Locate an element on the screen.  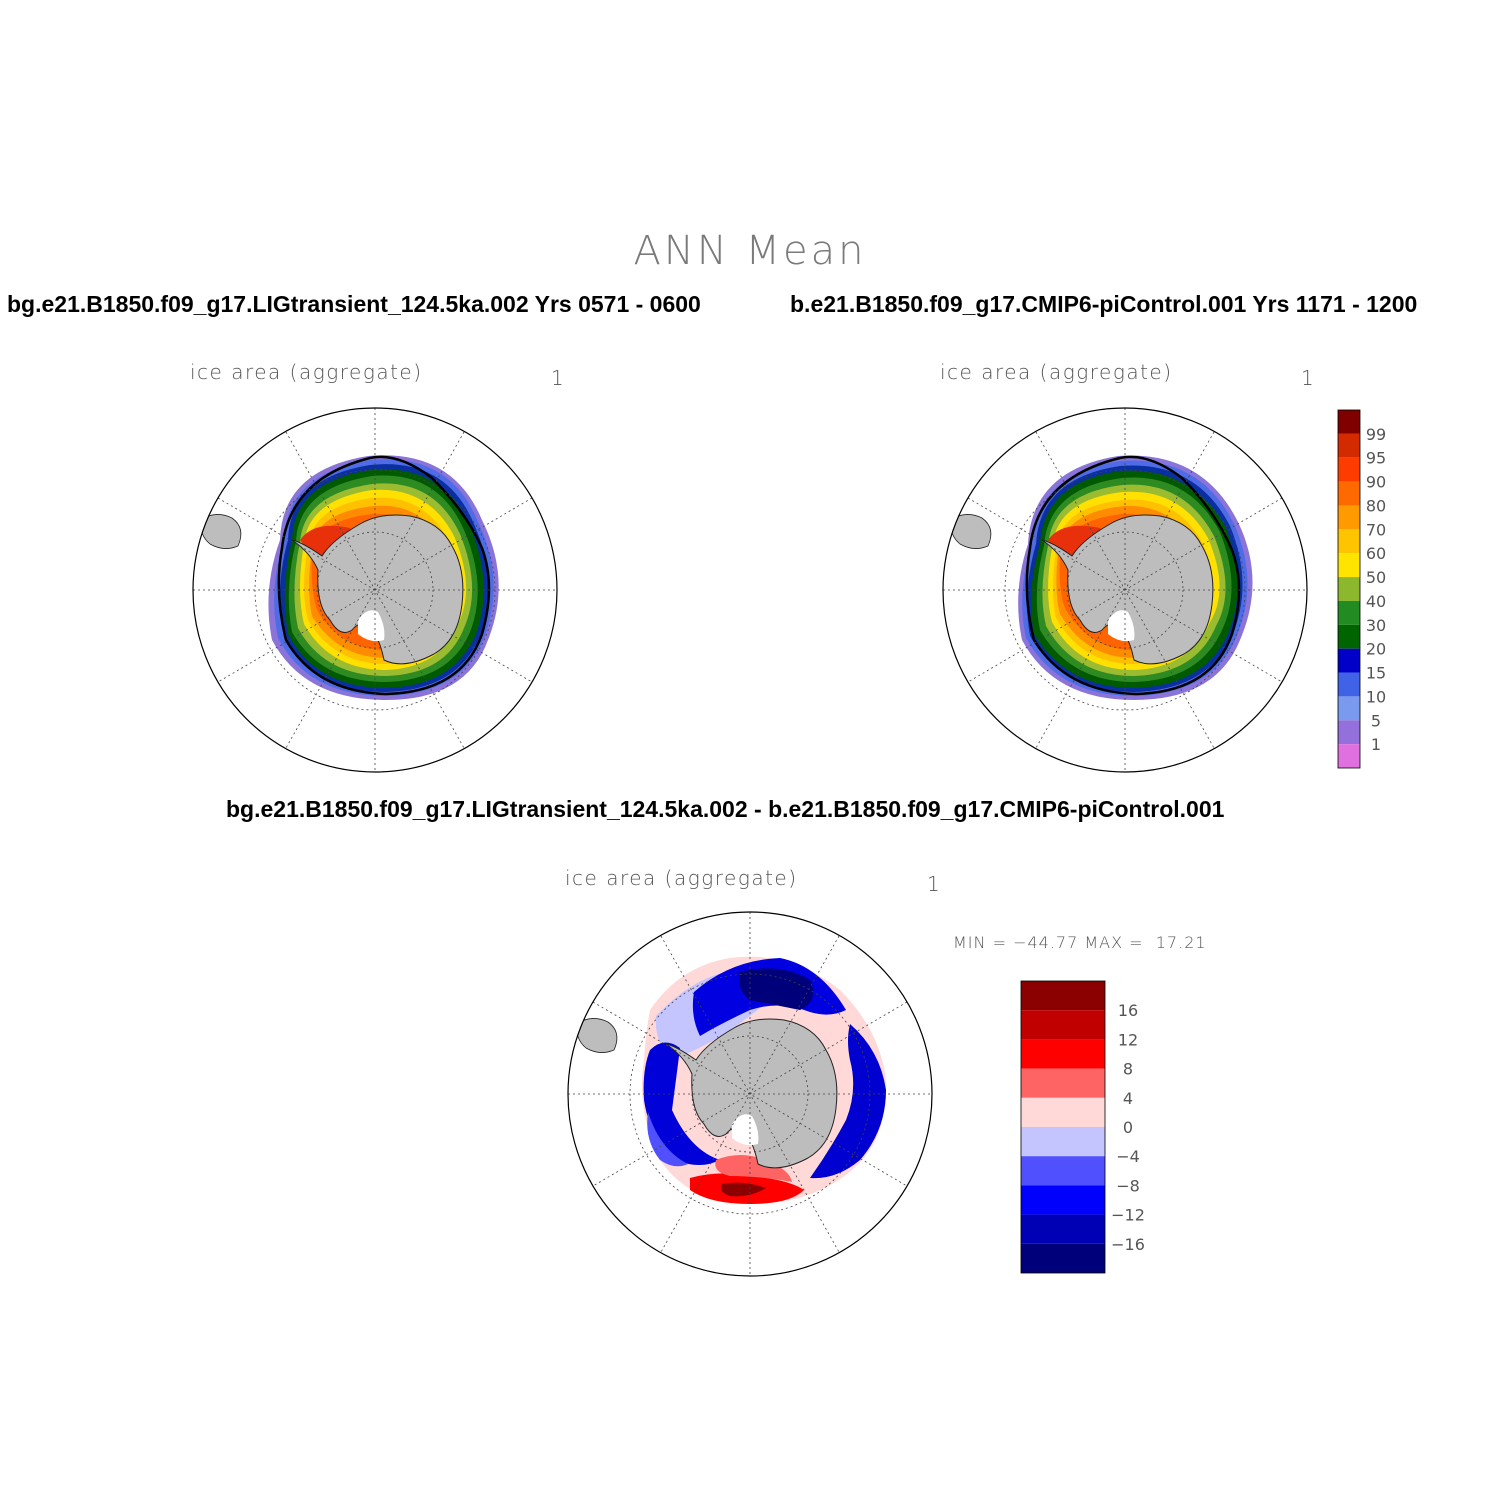
map-boundary-case2 is located at coordinates (1125, 590).